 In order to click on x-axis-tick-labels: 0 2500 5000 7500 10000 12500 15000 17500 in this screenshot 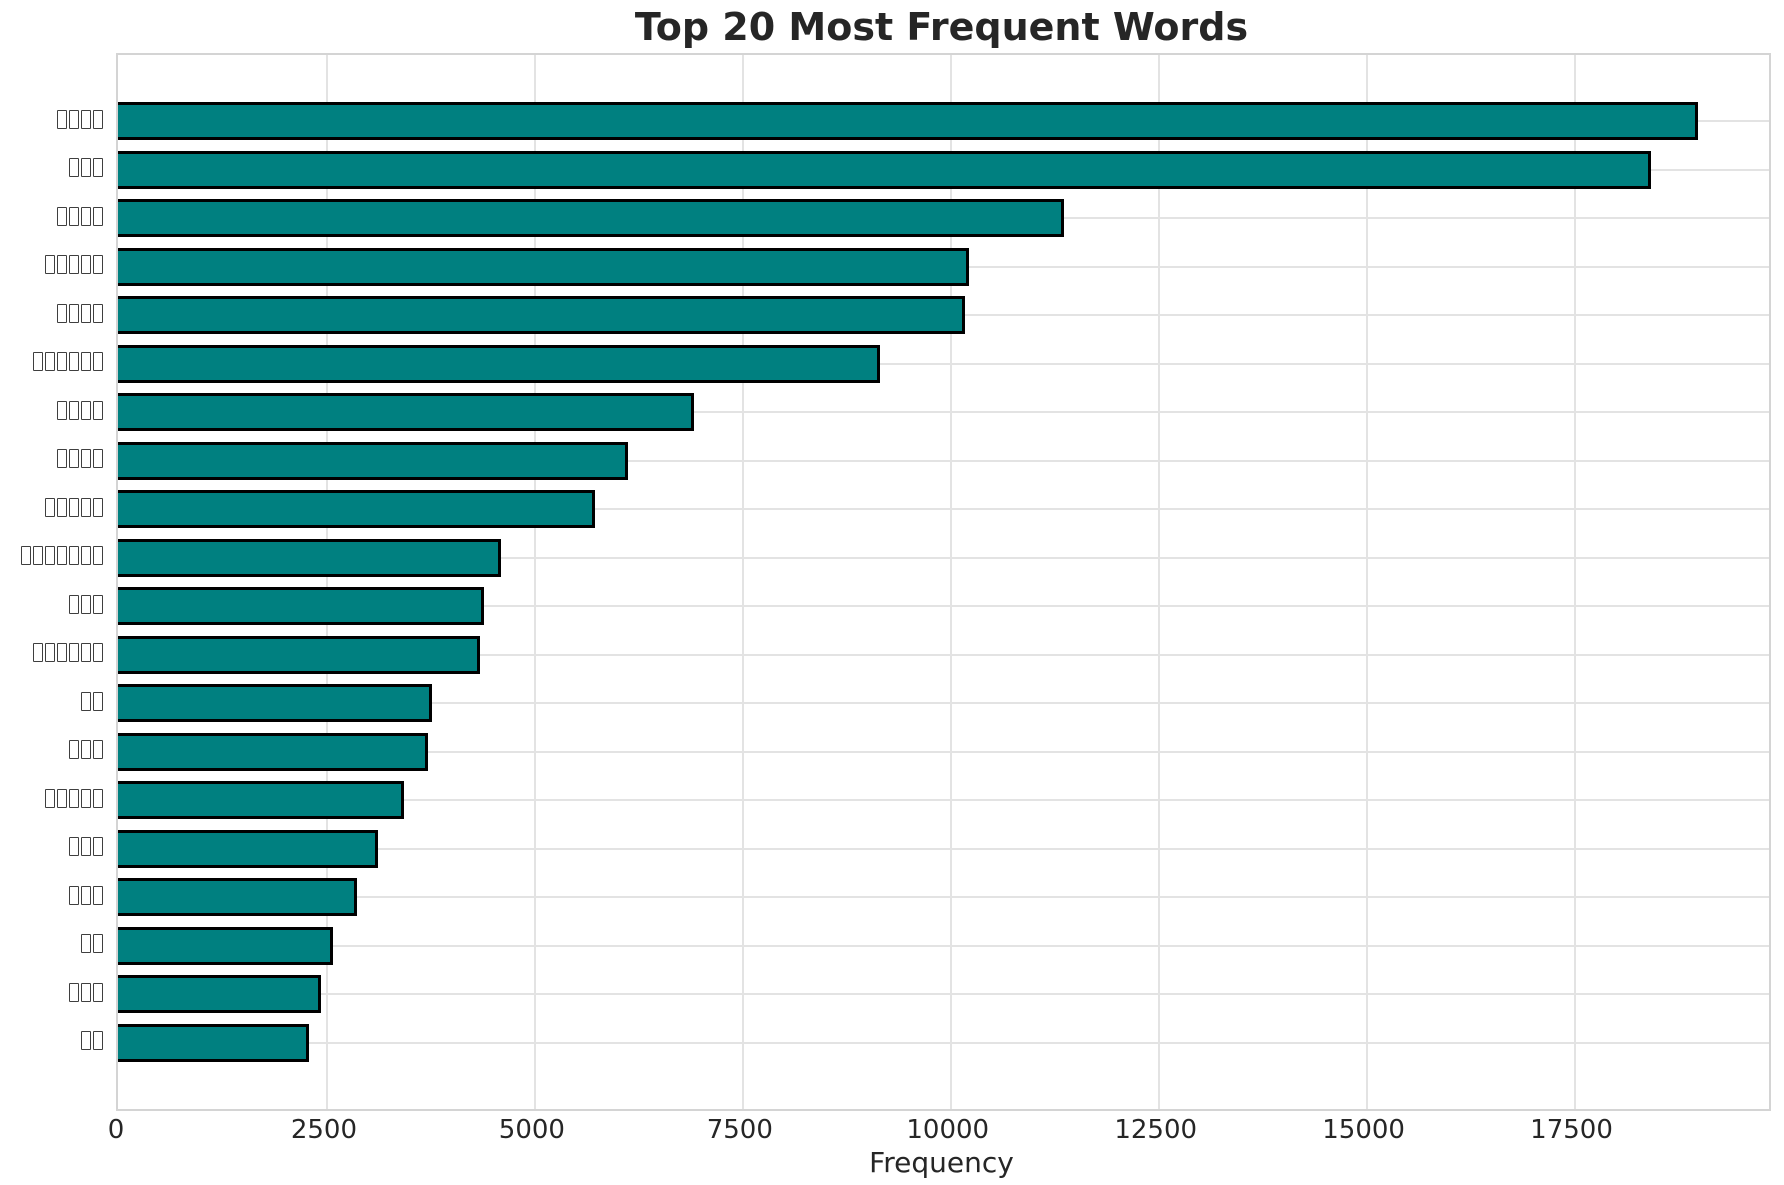, I will do `click(937, 1131)`.